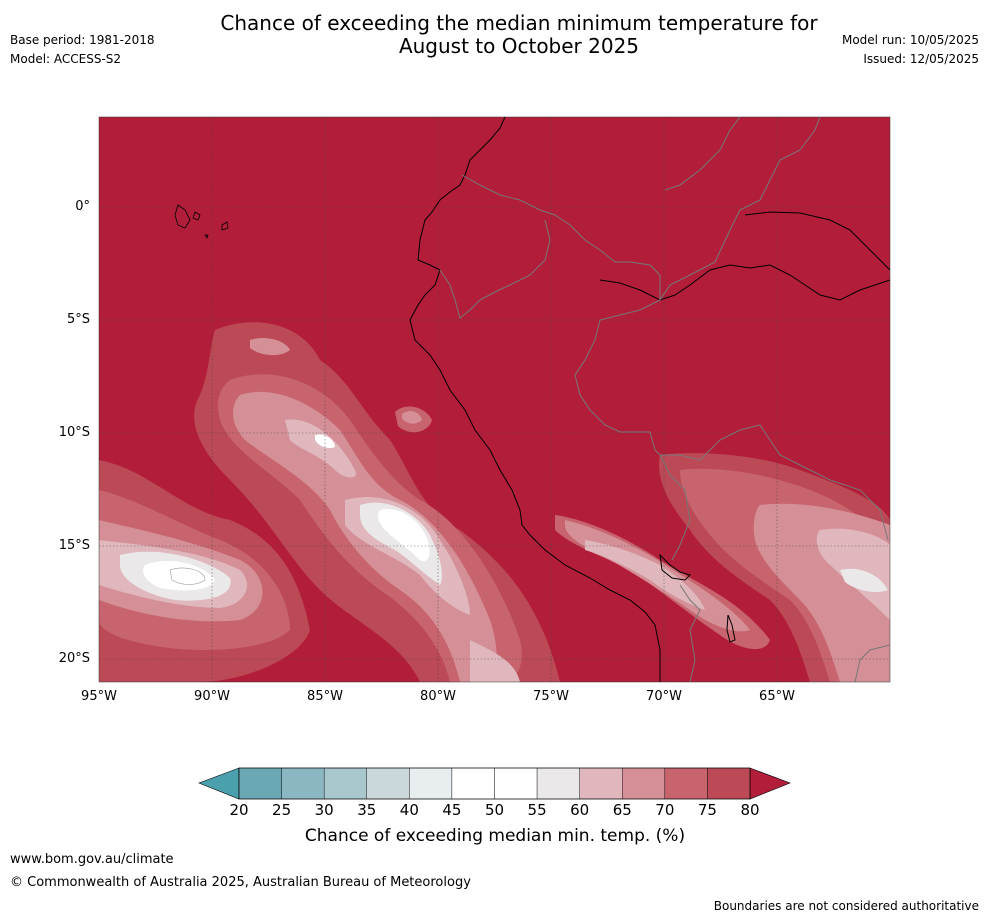 The width and height of the screenshot is (988, 919). What do you see at coordinates (744, 282) in the screenshot?
I see `amazon-outline` at bounding box center [744, 282].